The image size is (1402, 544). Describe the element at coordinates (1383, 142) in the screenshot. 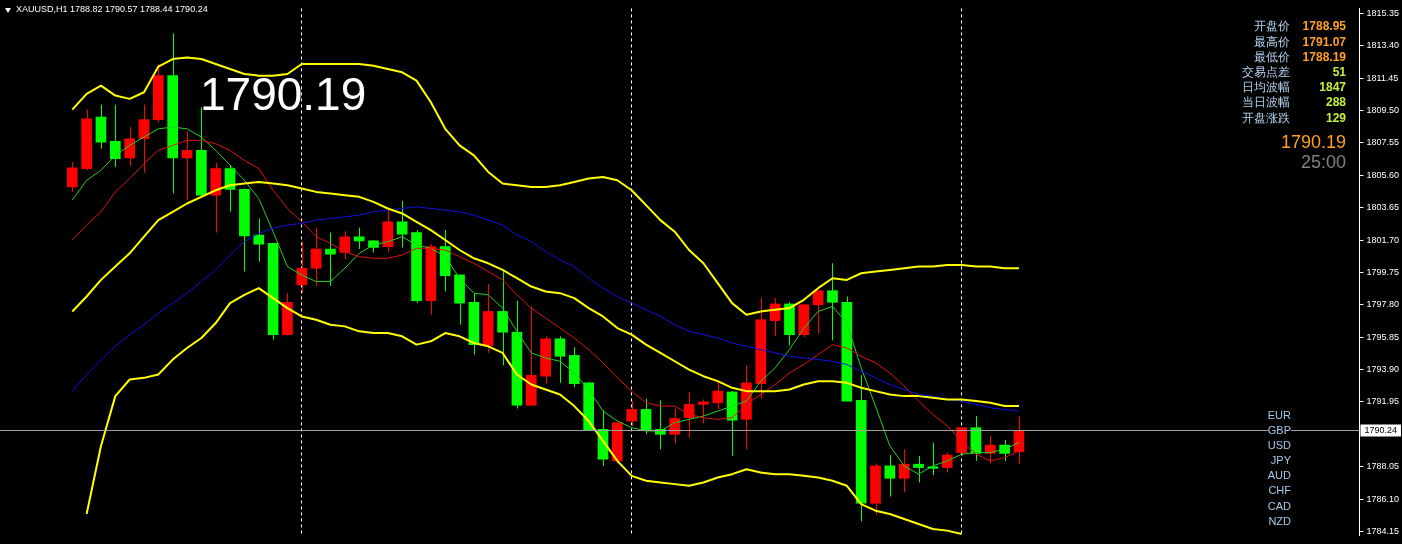

I see `y-tick-label: 1807.55` at that location.